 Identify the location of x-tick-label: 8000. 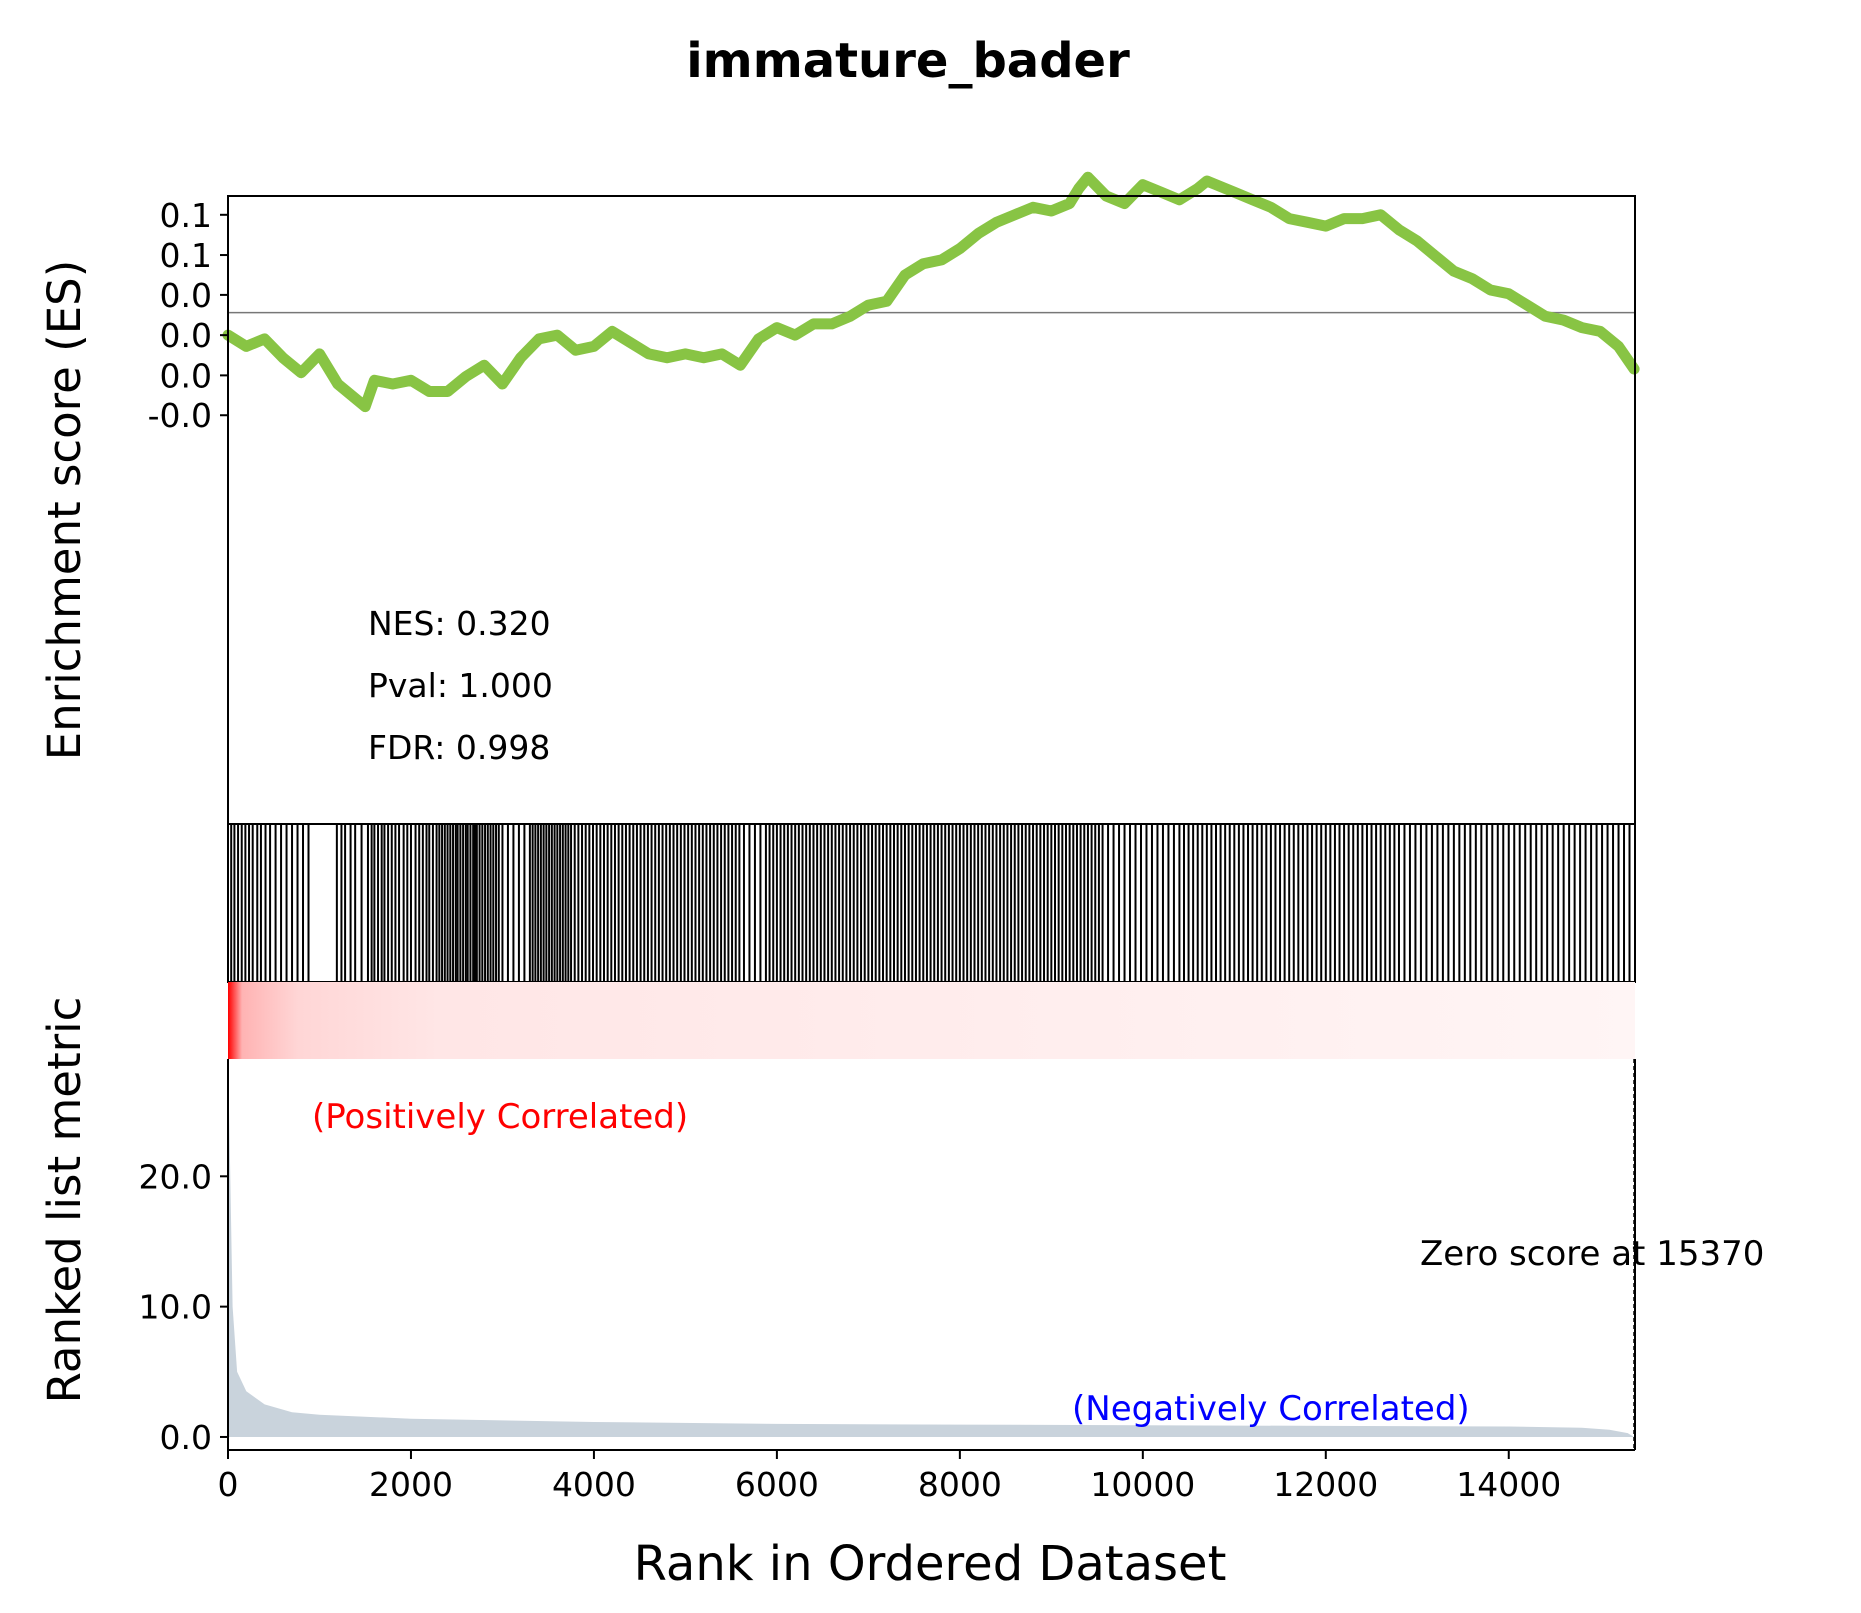
(960, 1484).